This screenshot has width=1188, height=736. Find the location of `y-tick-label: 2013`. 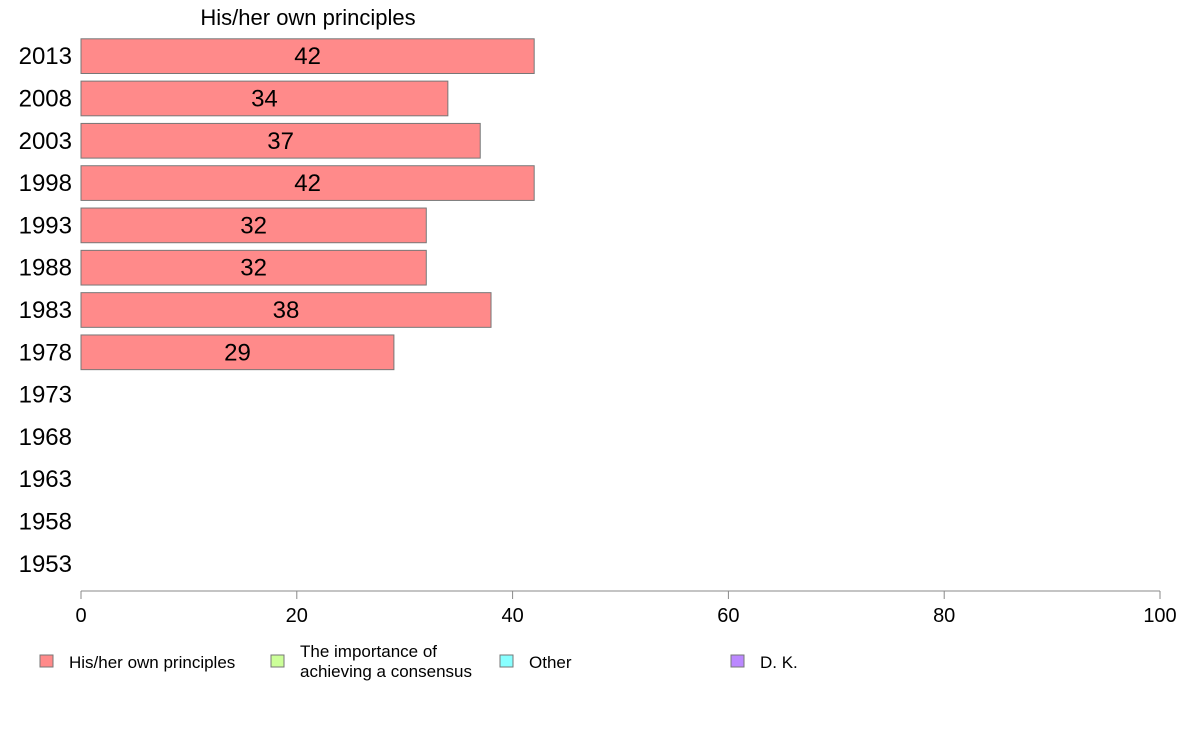

y-tick-label: 2013 is located at coordinates (45, 56).